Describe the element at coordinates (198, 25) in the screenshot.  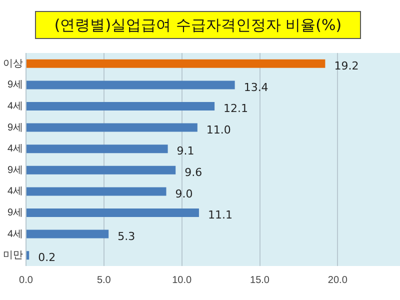
I see `chart-title: (연령별)실업급여 수급자격인정자 비율(%)` at that location.